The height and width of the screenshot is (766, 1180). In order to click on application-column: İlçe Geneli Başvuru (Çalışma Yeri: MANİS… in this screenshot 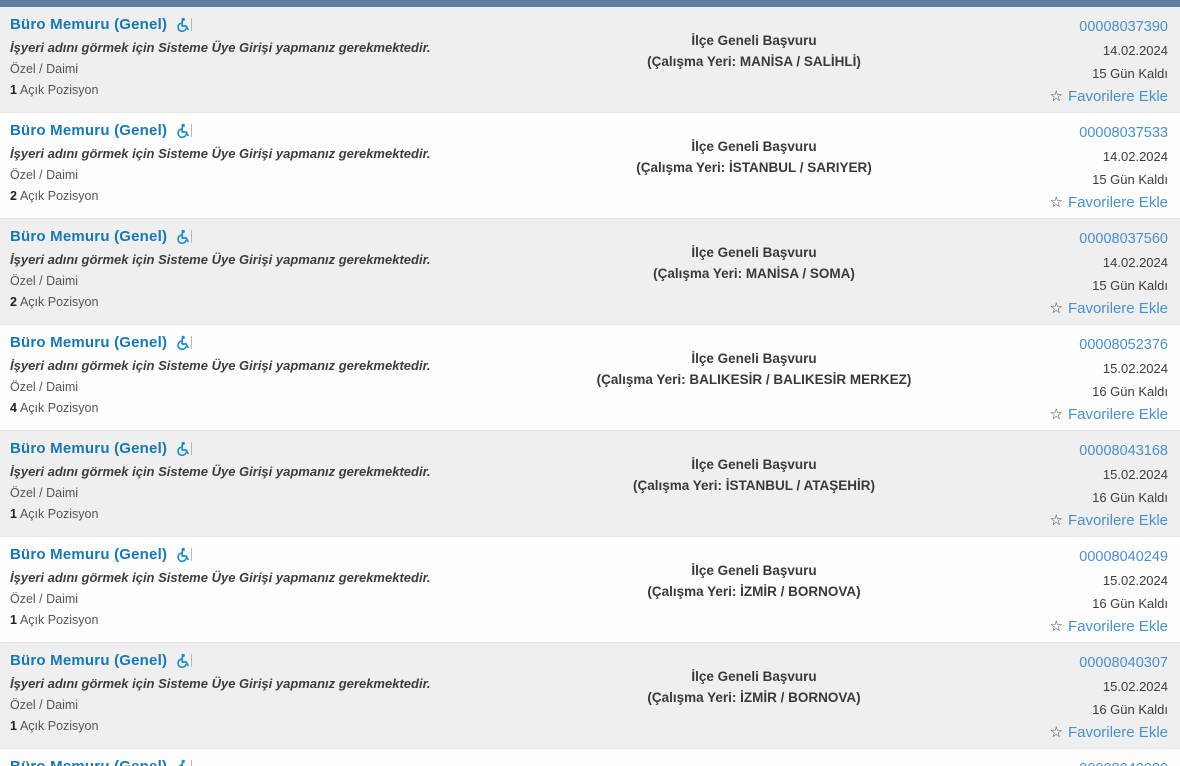, I will do `click(754, 61)`.